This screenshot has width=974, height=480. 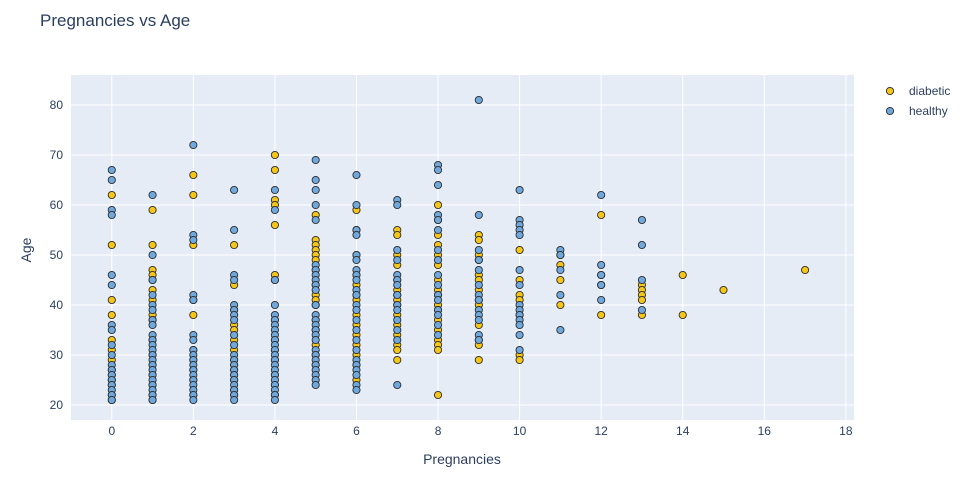 I want to click on legend-item-diabetic: diabetic, so click(x=917, y=91).